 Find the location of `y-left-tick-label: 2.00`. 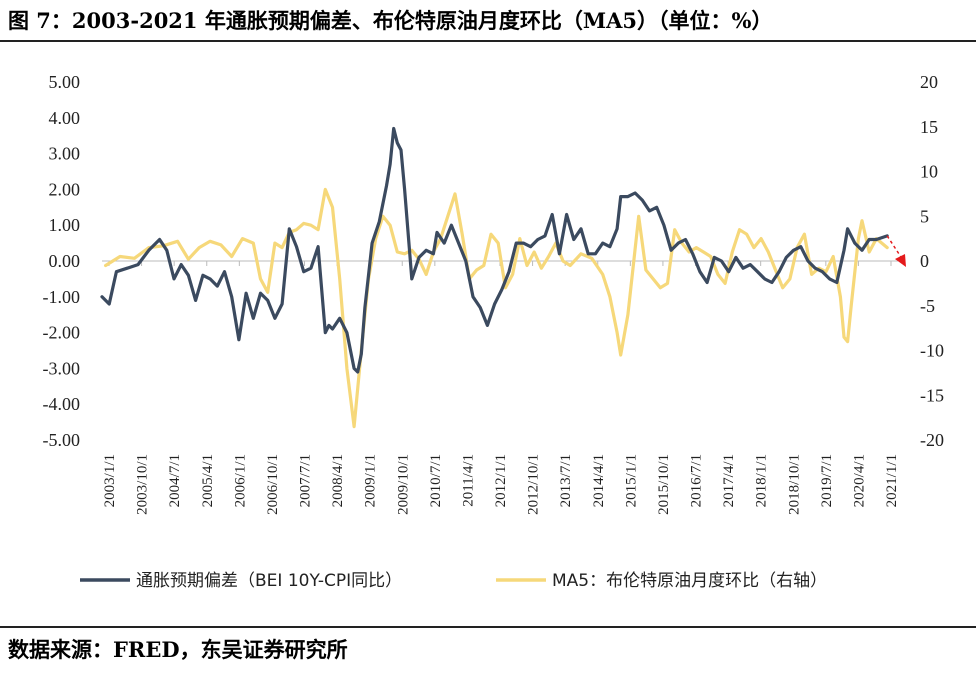

y-left-tick-label: 2.00 is located at coordinates (65, 189).